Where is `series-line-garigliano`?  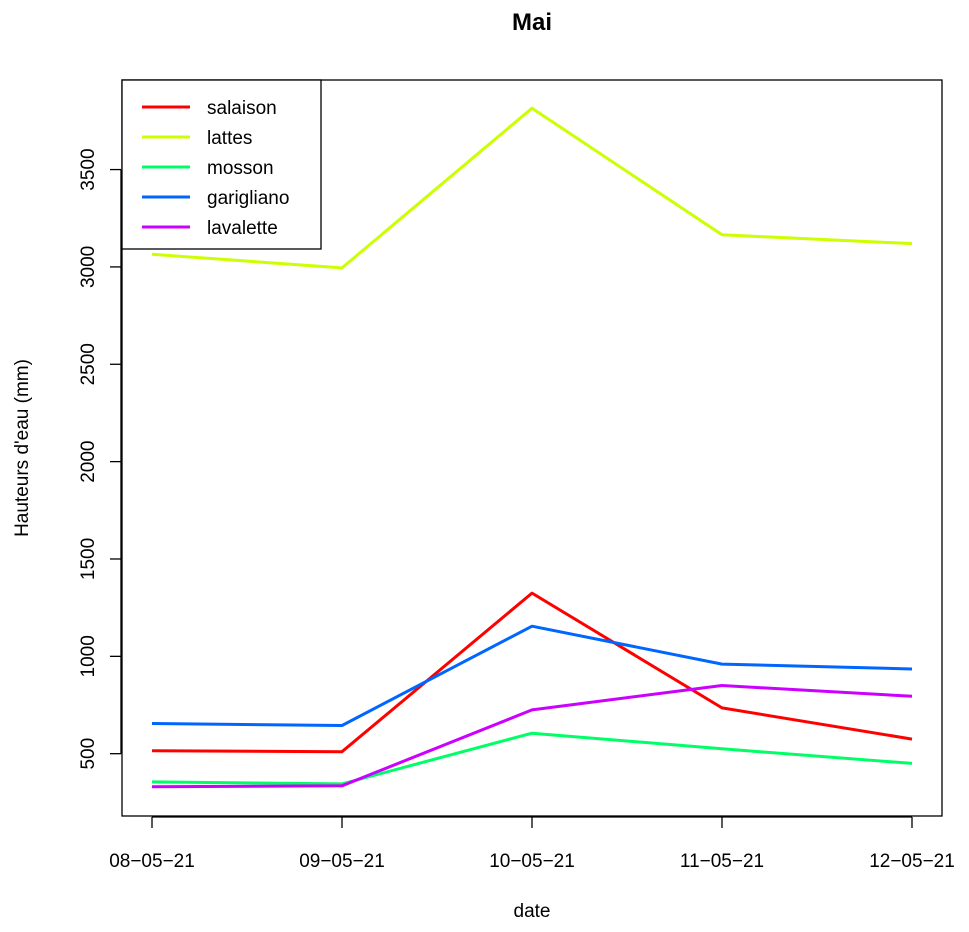 series-line-garigliano is located at coordinates (532, 675).